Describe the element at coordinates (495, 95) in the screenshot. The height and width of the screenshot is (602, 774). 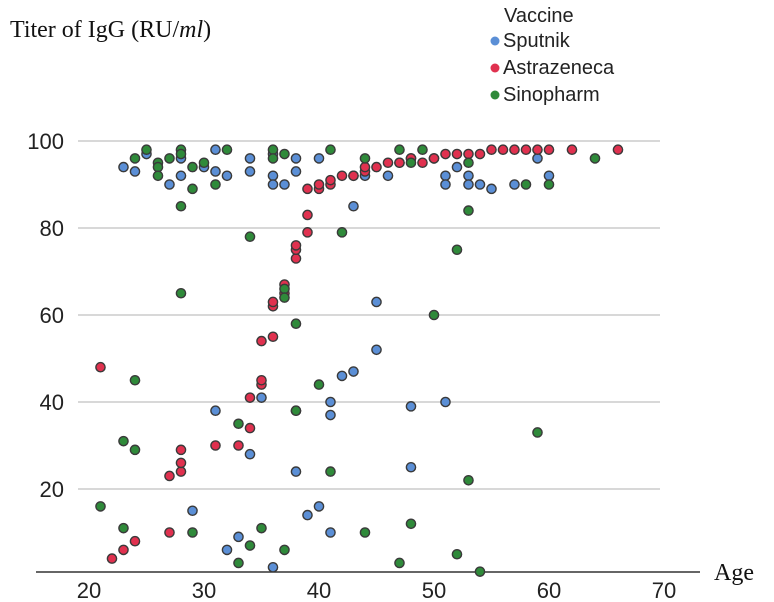
I see `legend-marker-sinopharm` at that location.